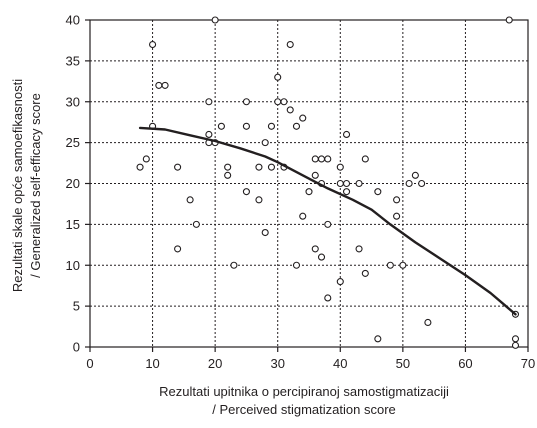  What do you see at coordinates (465, 363) in the screenshot?
I see `x-tick-label: 60` at bounding box center [465, 363].